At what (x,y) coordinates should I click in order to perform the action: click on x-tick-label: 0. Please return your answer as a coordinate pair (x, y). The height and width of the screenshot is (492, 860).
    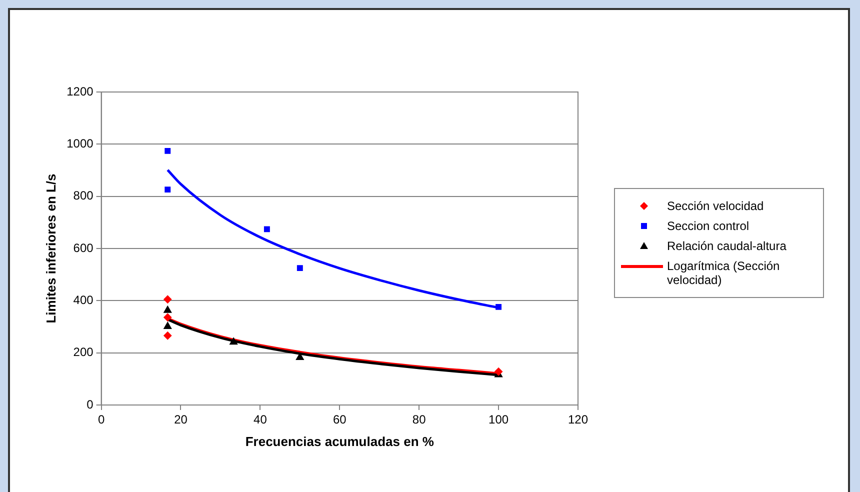
    Looking at the image, I should click on (101, 419).